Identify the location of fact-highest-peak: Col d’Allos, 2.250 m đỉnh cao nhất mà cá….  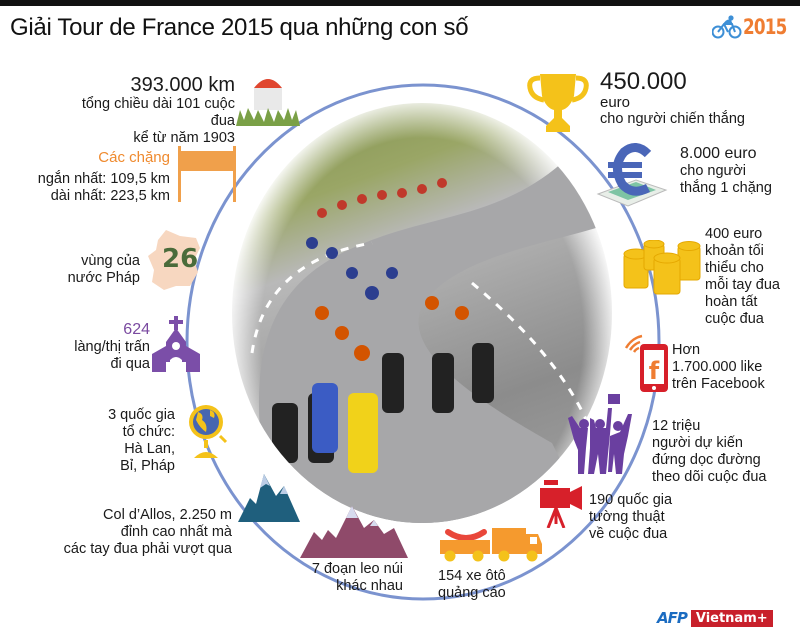
(136, 532).